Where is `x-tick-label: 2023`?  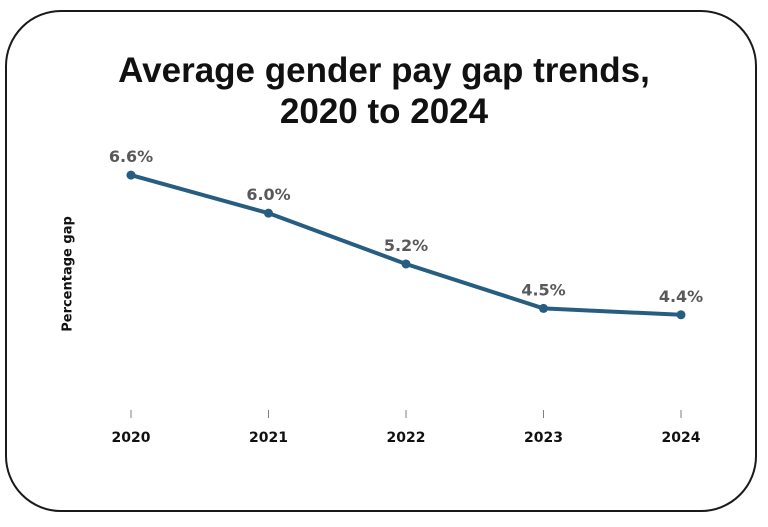
x-tick-label: 2023 is located at coordinates (543, 438).